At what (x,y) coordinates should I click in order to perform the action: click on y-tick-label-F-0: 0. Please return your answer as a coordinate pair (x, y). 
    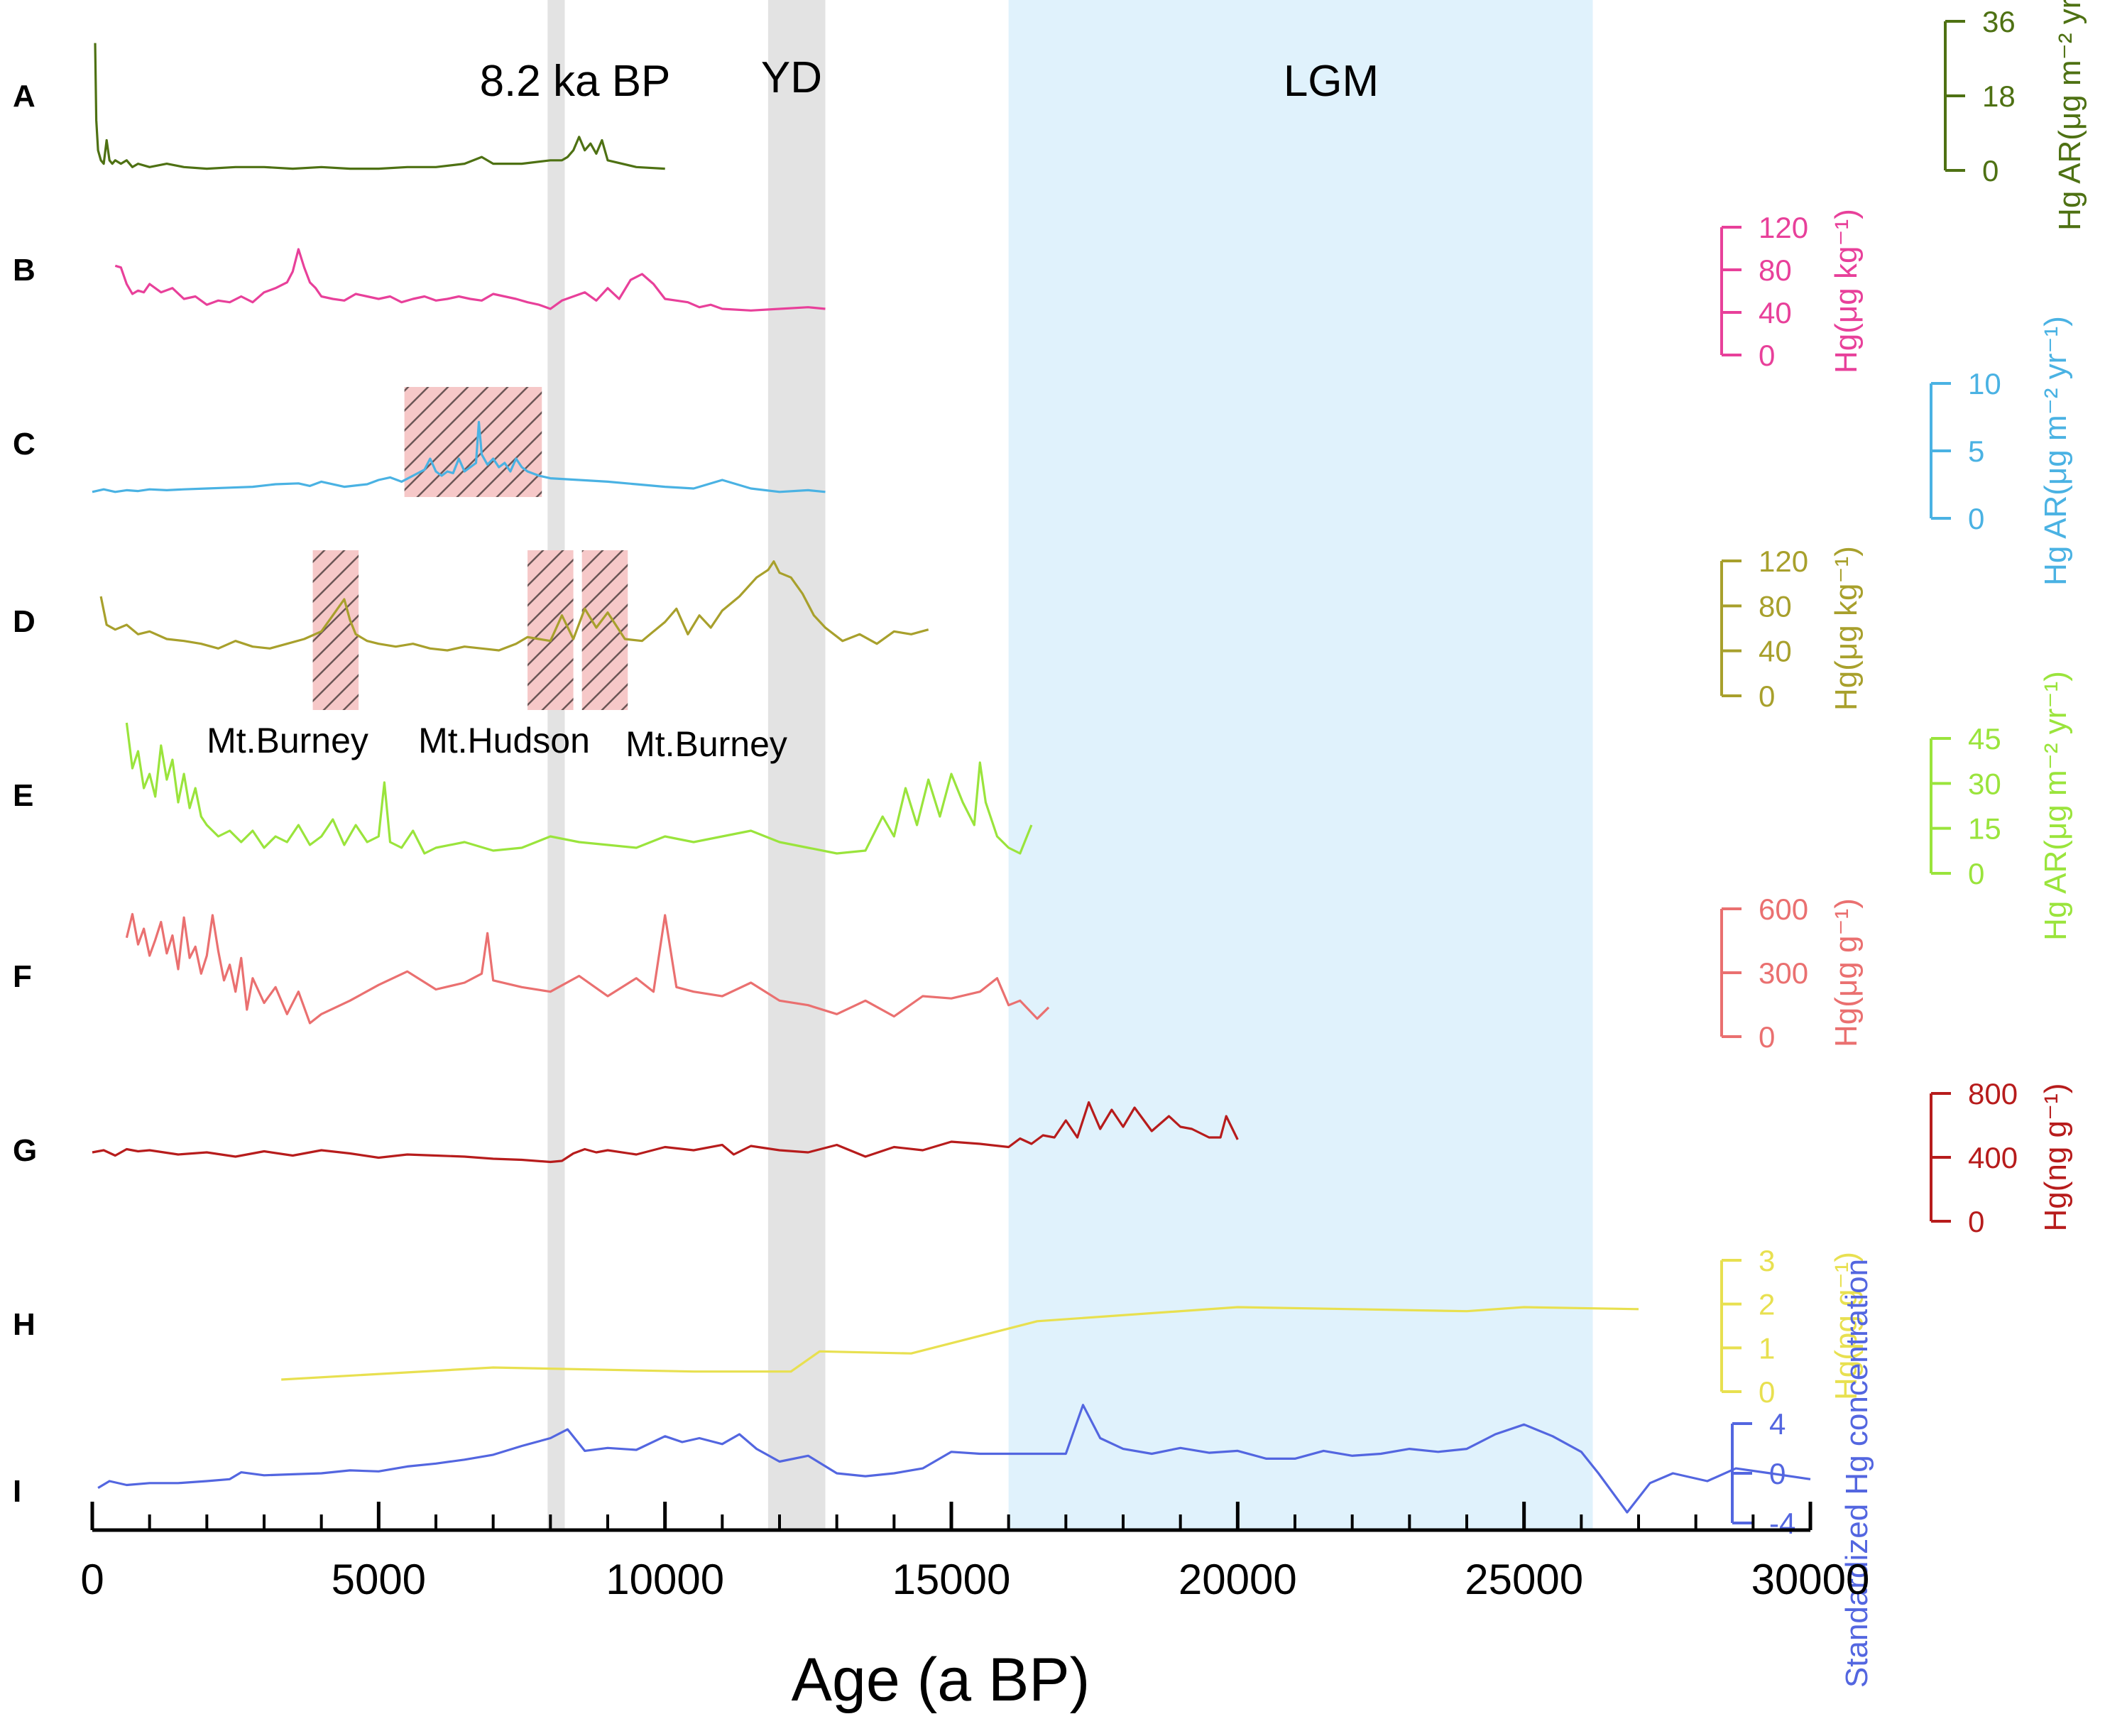
    Looking at the image, I should click on (1767, 1037).